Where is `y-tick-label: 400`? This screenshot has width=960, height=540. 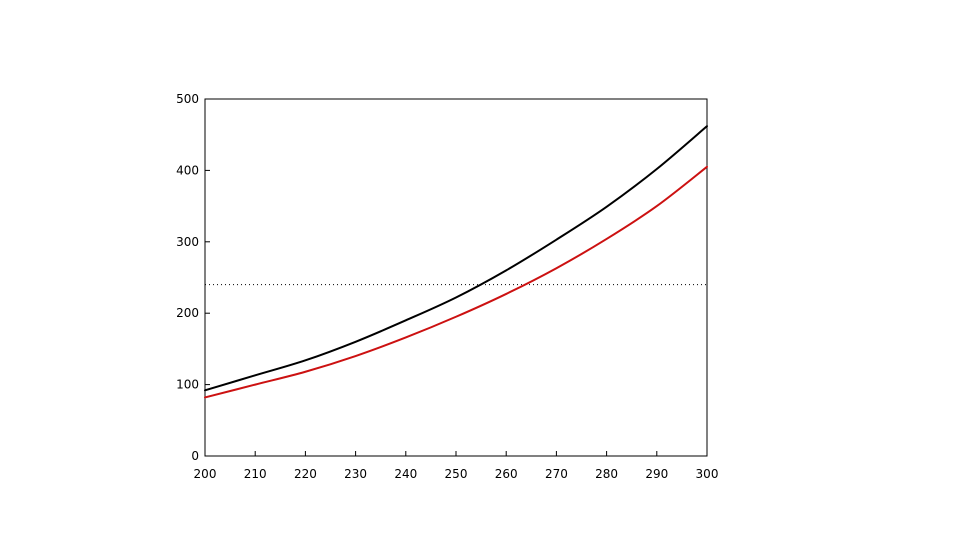 y-tick-label: 400 is located at coordinates (187, 170).